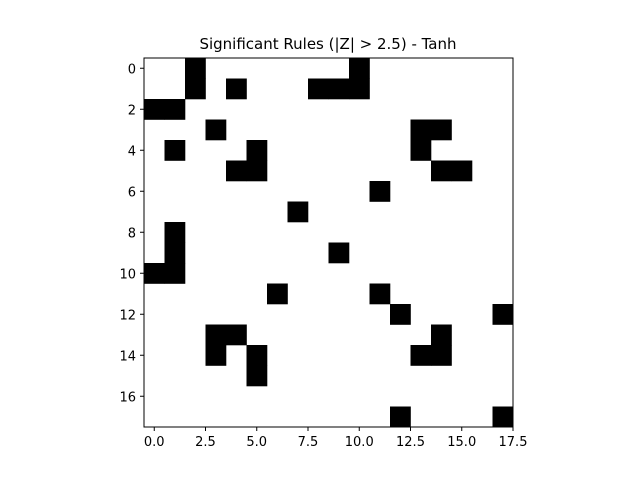 The width and height of the screenshot is (640, 480). What do you see at coordinates (216, 355) in the screenshot?
I see `heatmap-cell-r14-c3` at bounding box center [216, 355].